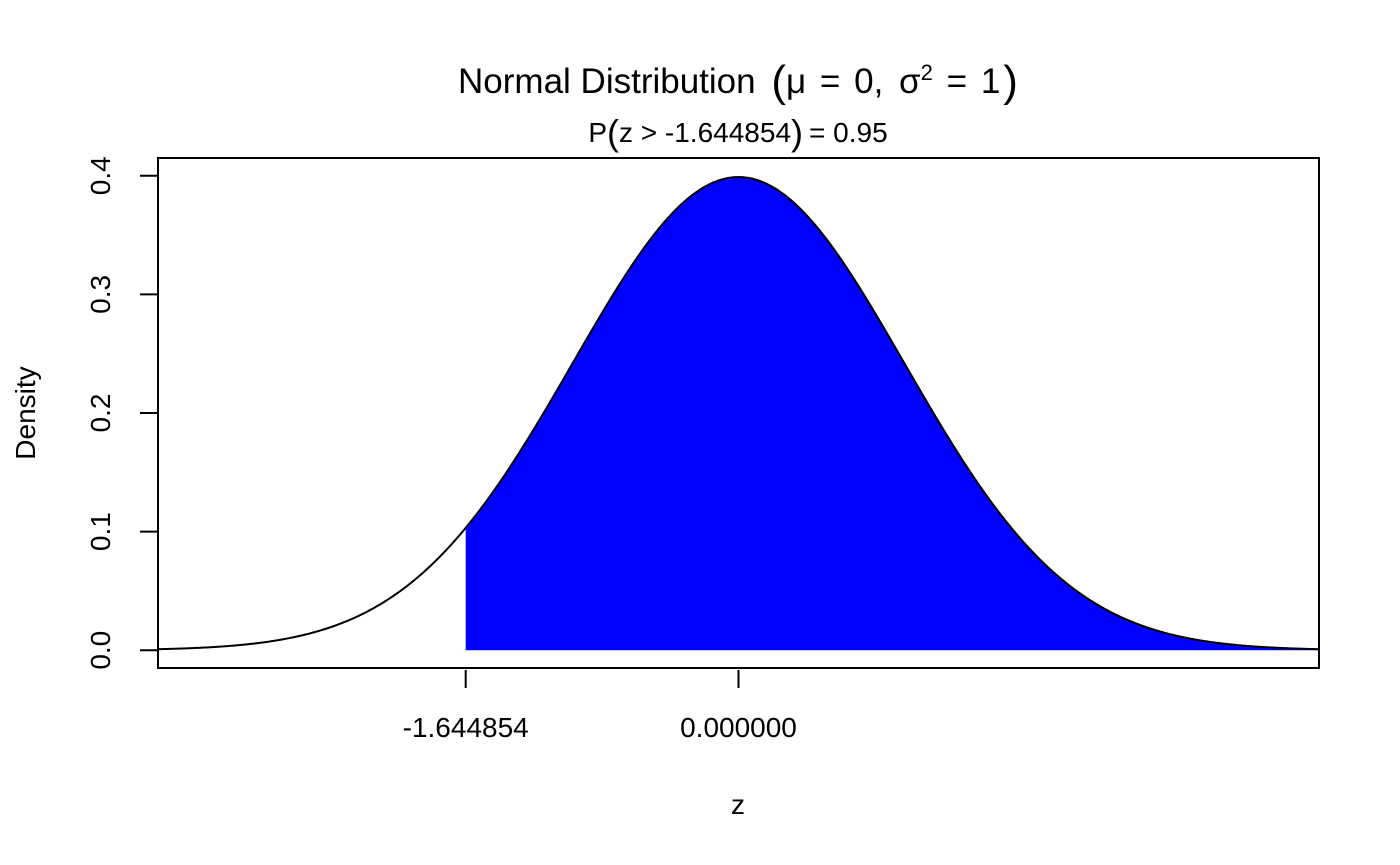 The height and width of the screenshot is (865, 1400). I want to click on y-tick-label: 0.4, so click(100, 175).